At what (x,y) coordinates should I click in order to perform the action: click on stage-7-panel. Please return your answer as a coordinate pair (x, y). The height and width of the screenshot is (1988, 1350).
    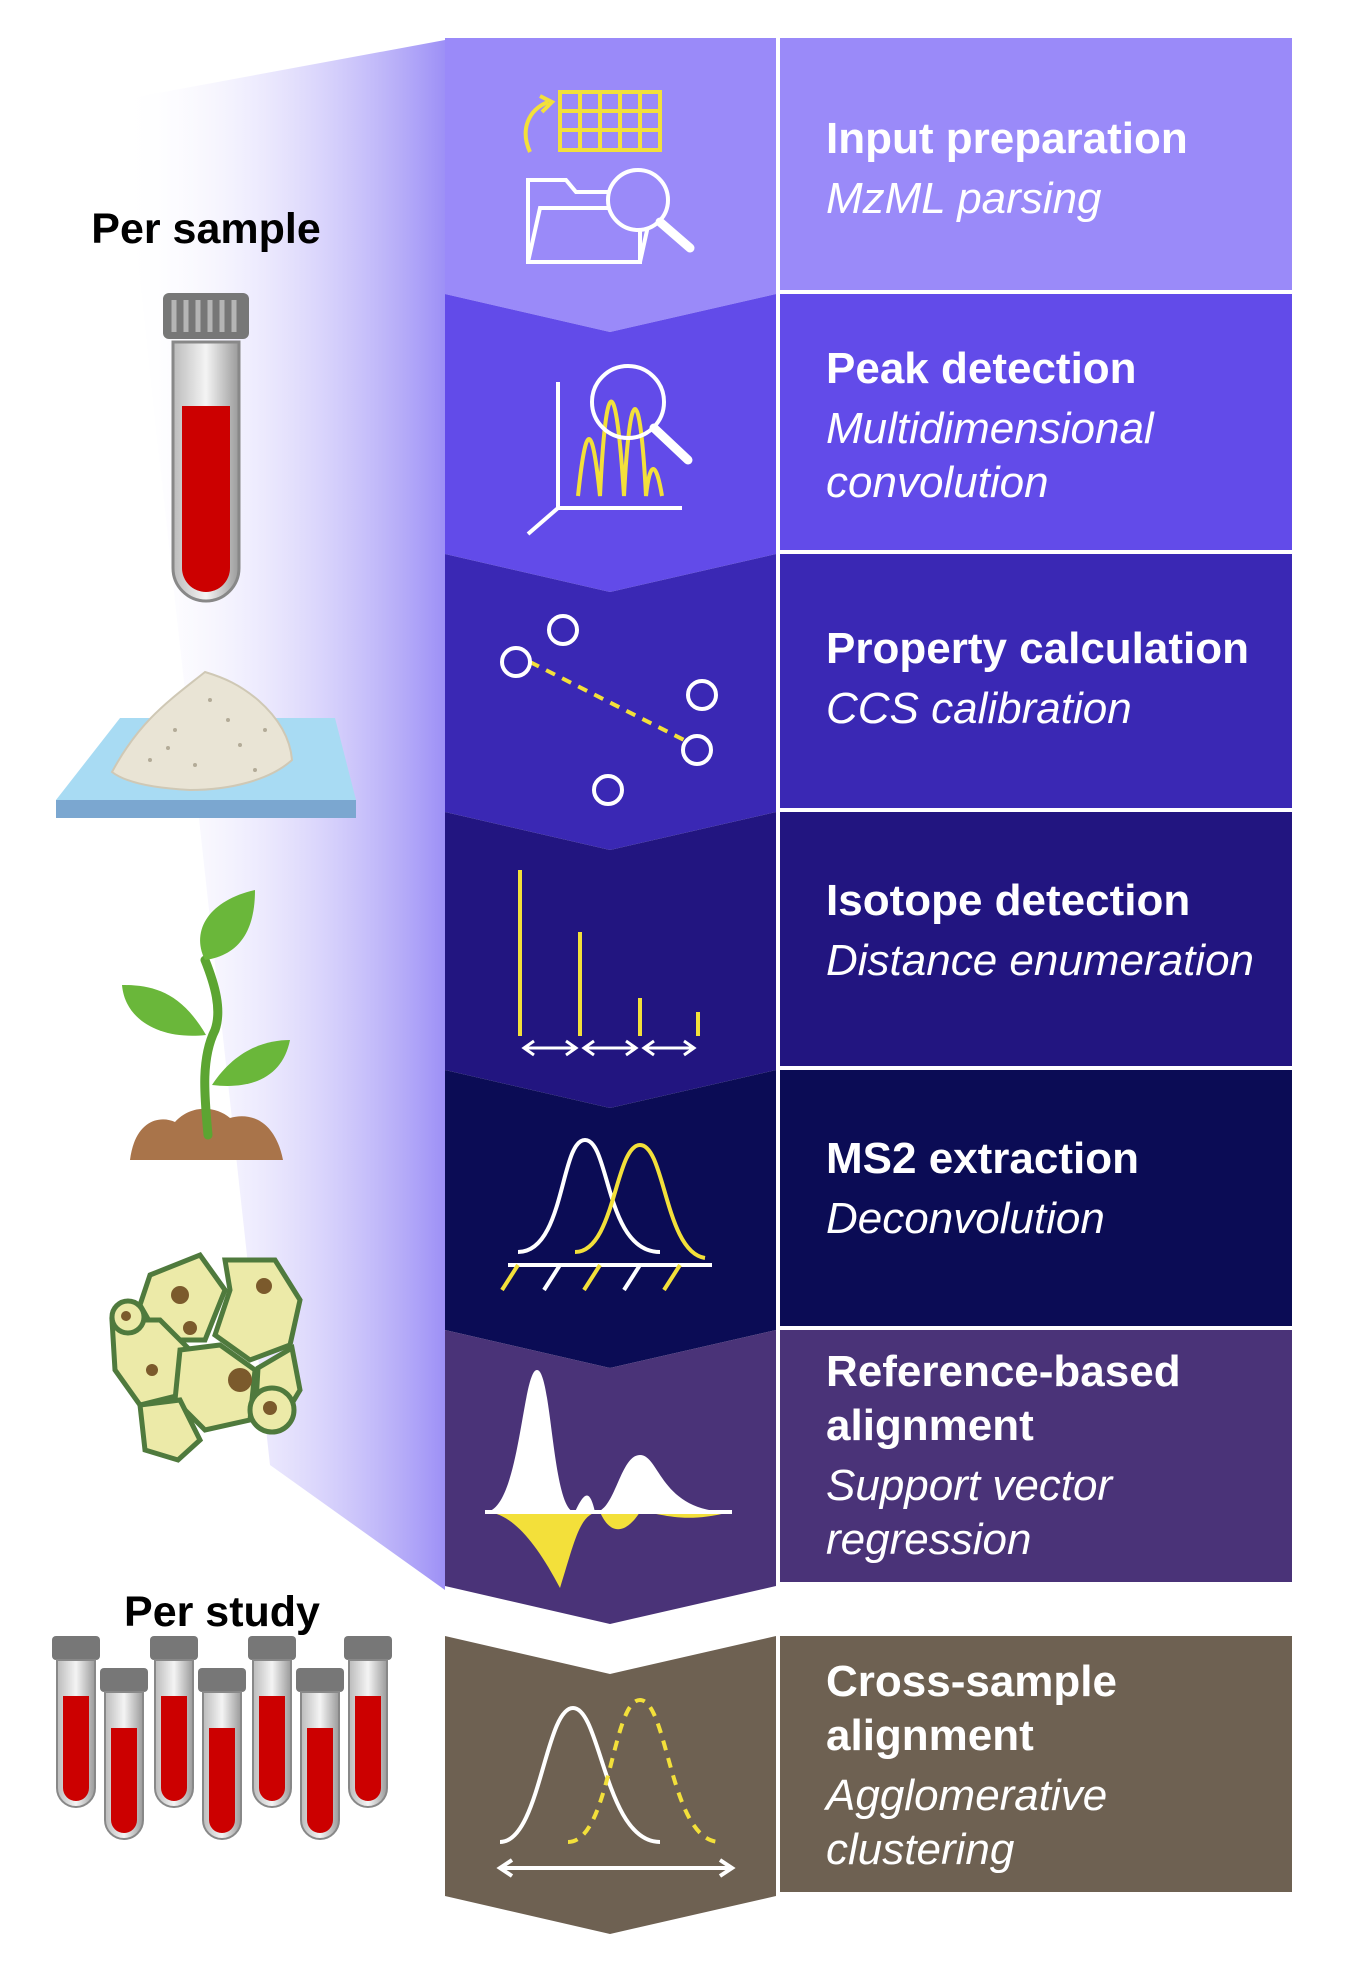
    Looking at the image, I should click on (1036, 1764).